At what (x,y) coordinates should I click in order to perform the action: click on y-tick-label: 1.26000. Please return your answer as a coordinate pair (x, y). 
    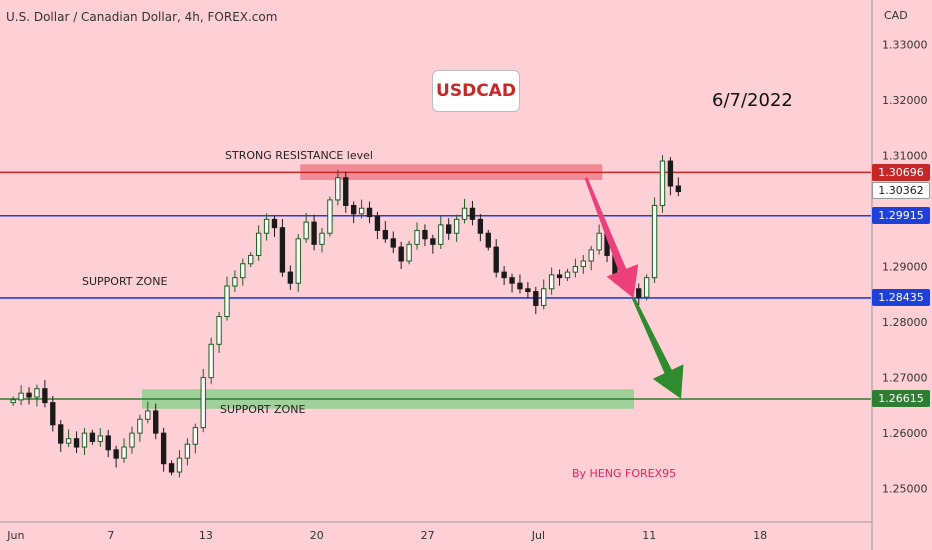
    Looking at the image, I should click on (905, 433).